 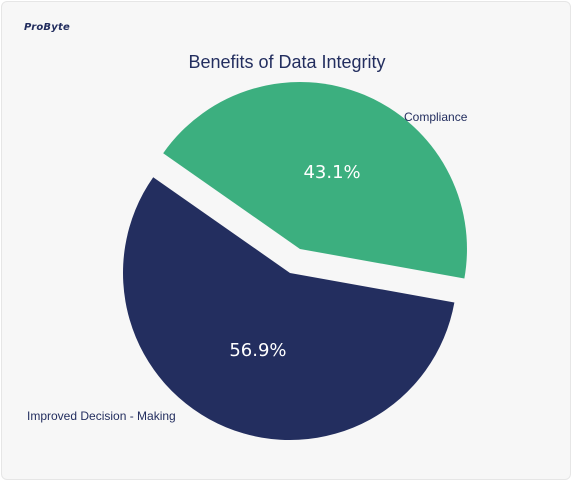 What do you see at coordinates (287, 62) in the screenshot?
I see `chart-title: Benefits of Data Integrity` at bounding box center [287, 62].